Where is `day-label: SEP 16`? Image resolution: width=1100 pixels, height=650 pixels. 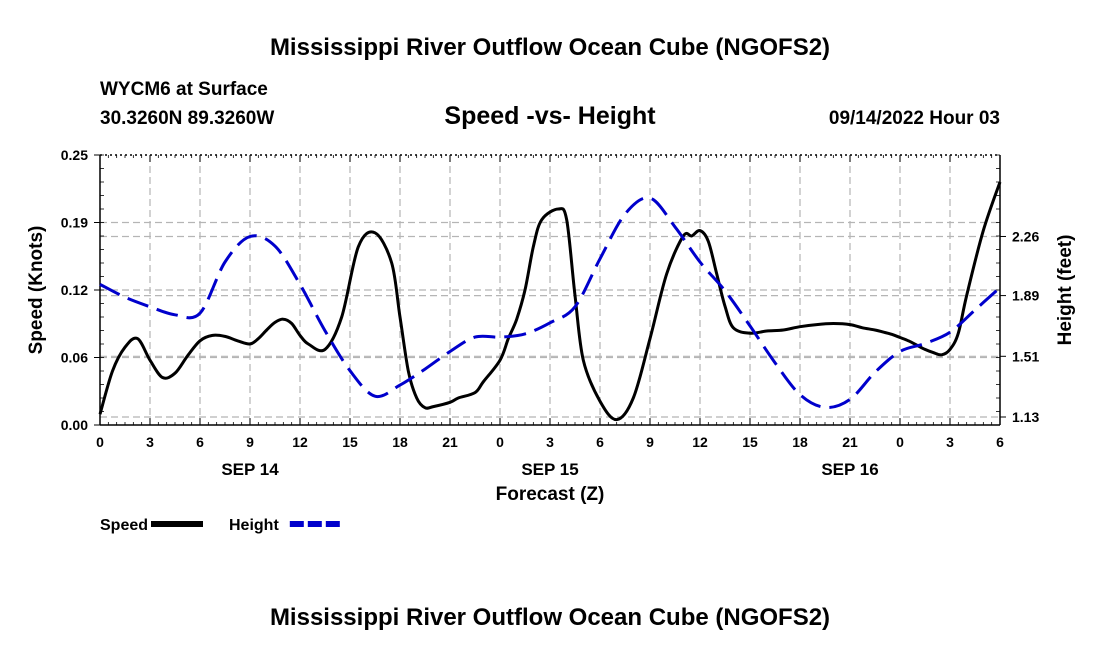 day-label: SEP 16 is located at coordinates (849, 469).